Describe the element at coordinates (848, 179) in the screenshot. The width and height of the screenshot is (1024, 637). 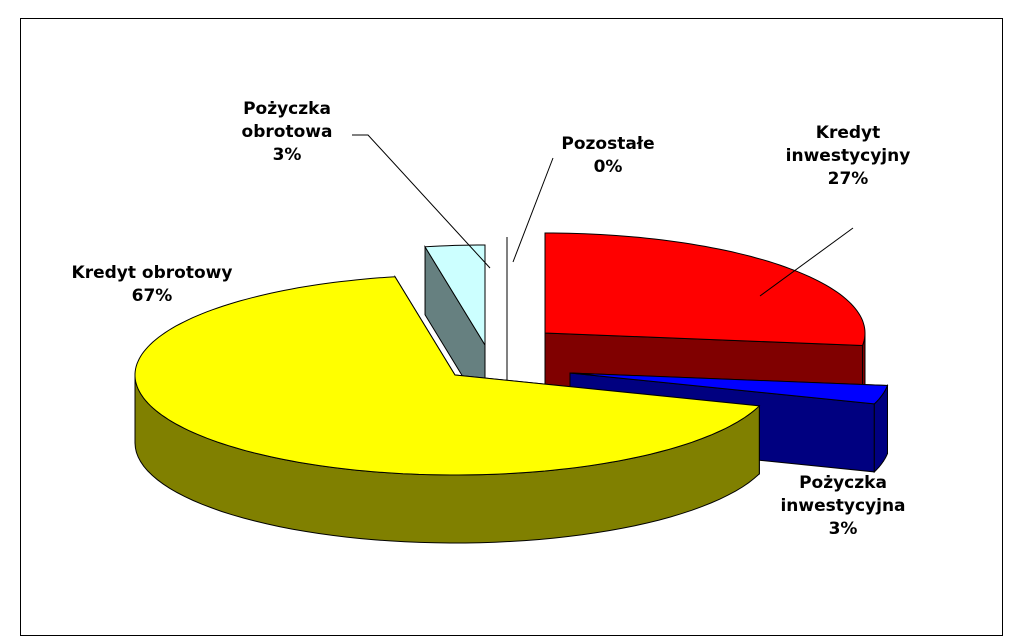
I see `value-label: 27%` at that location.